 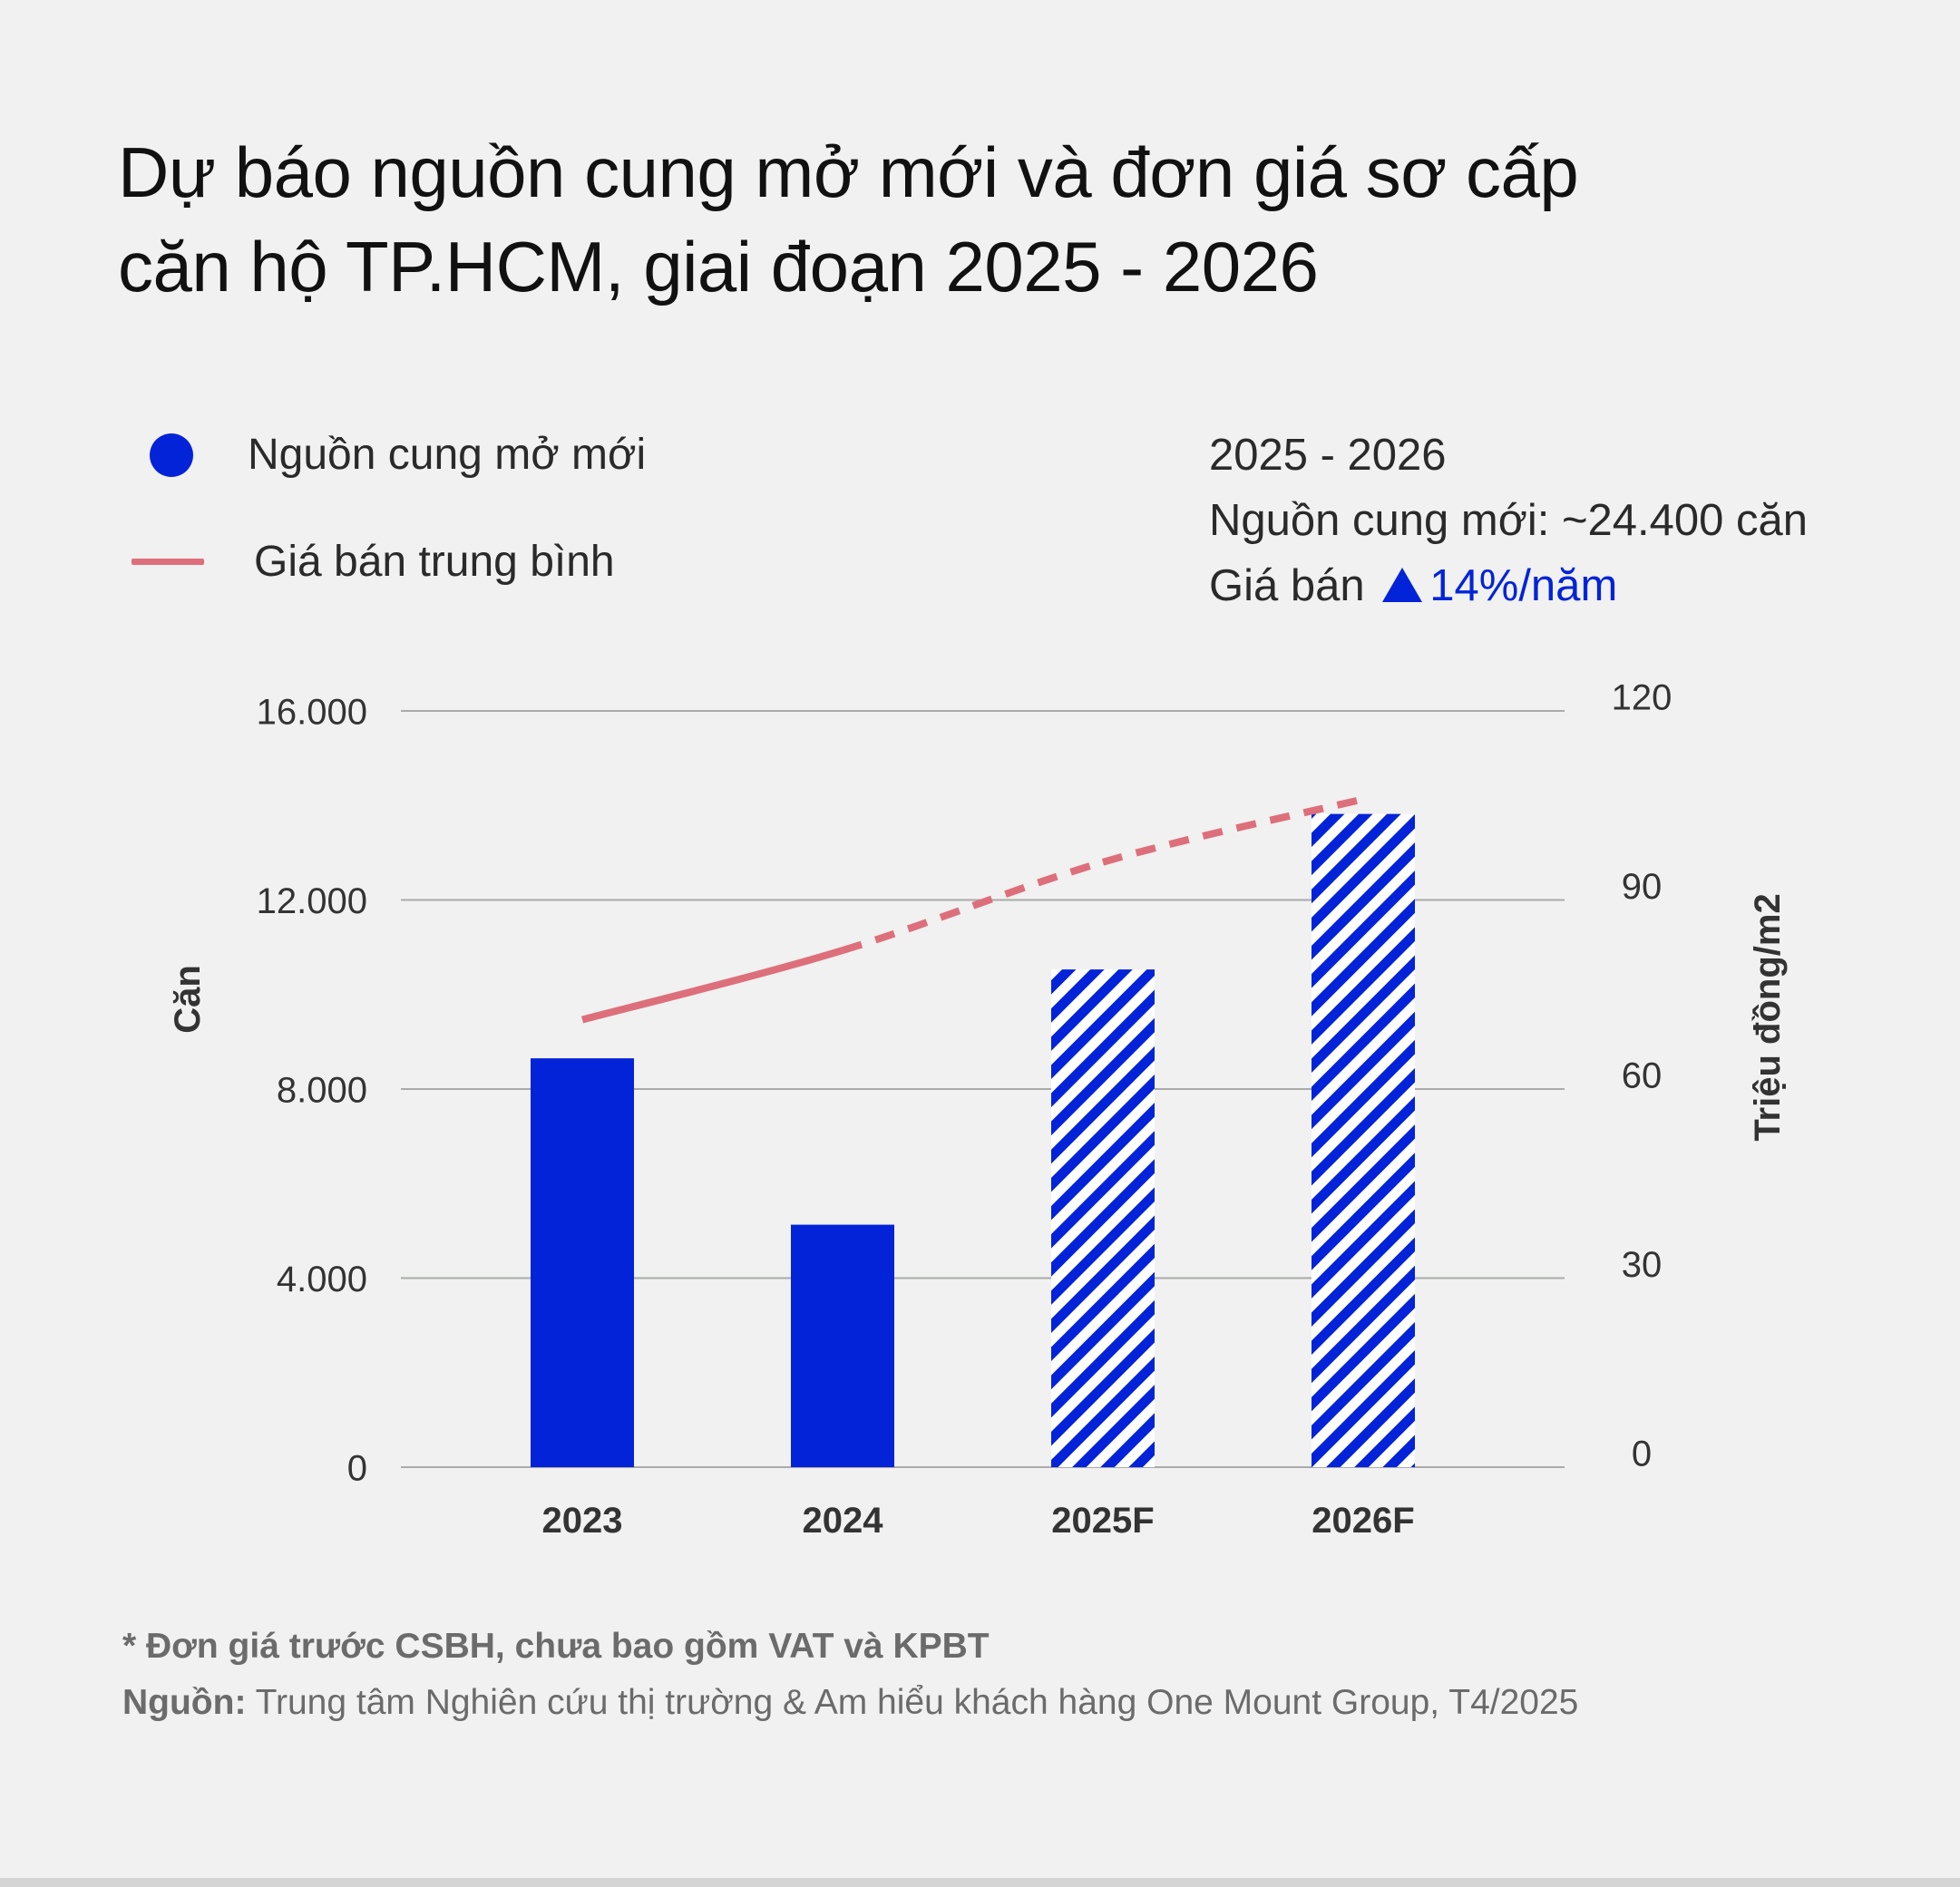 I want to click on x-tick-label: 2026F, so click(x=1363, y=1521).